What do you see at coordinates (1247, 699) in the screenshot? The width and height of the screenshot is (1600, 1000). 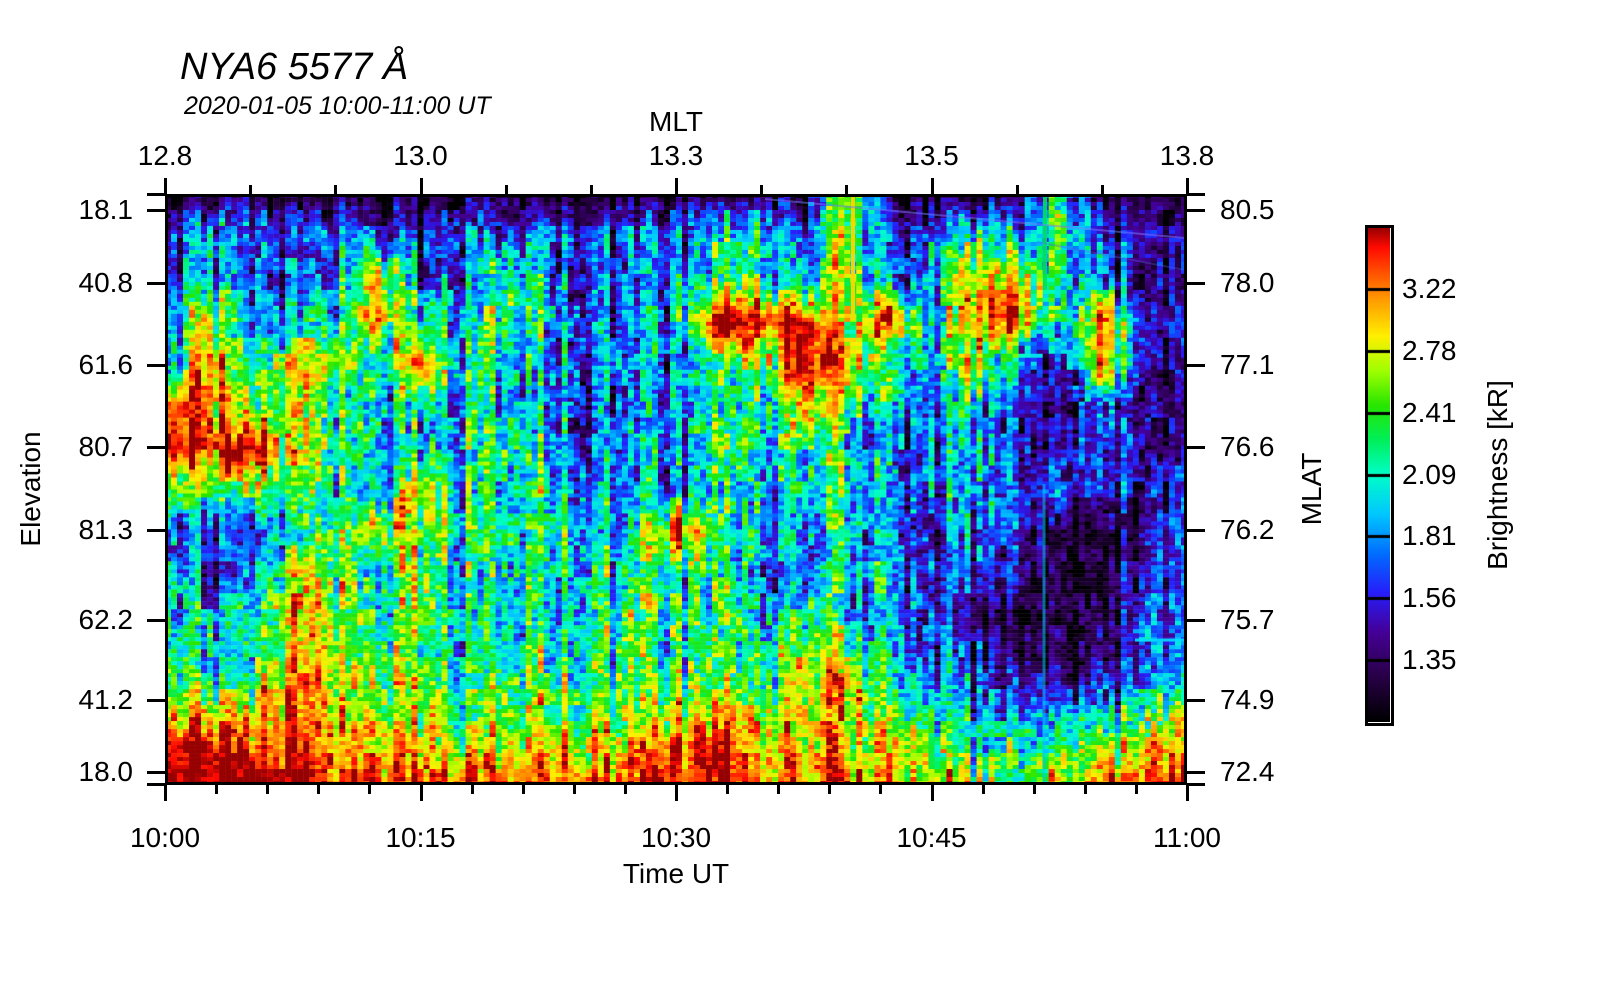 I see `right-axis-tick-label: 74.9` at bounding box center [1247, 699].